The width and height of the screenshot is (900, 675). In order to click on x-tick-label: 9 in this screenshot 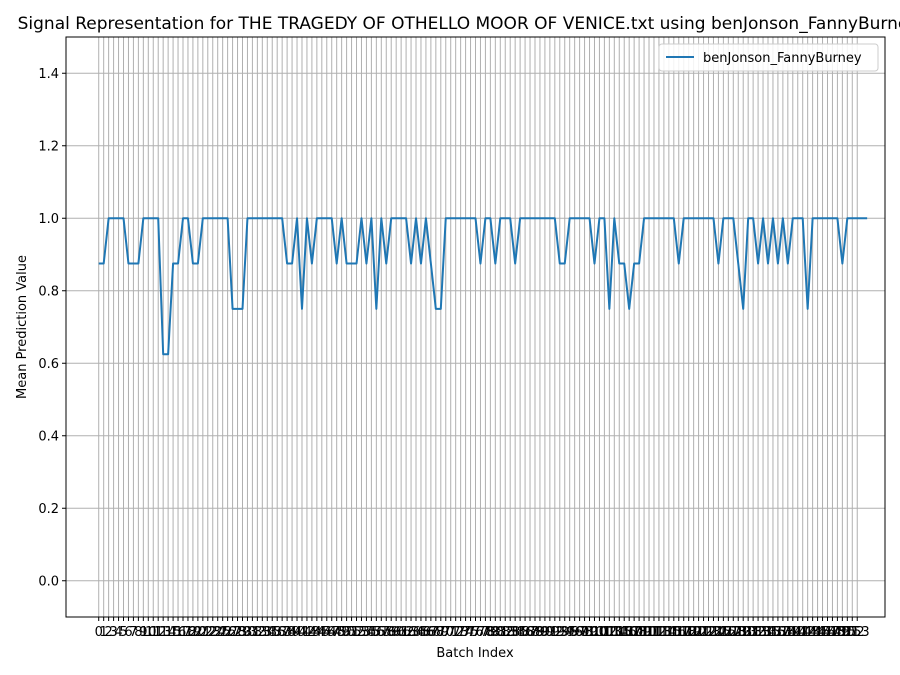, I will do `click(143, 632)`.